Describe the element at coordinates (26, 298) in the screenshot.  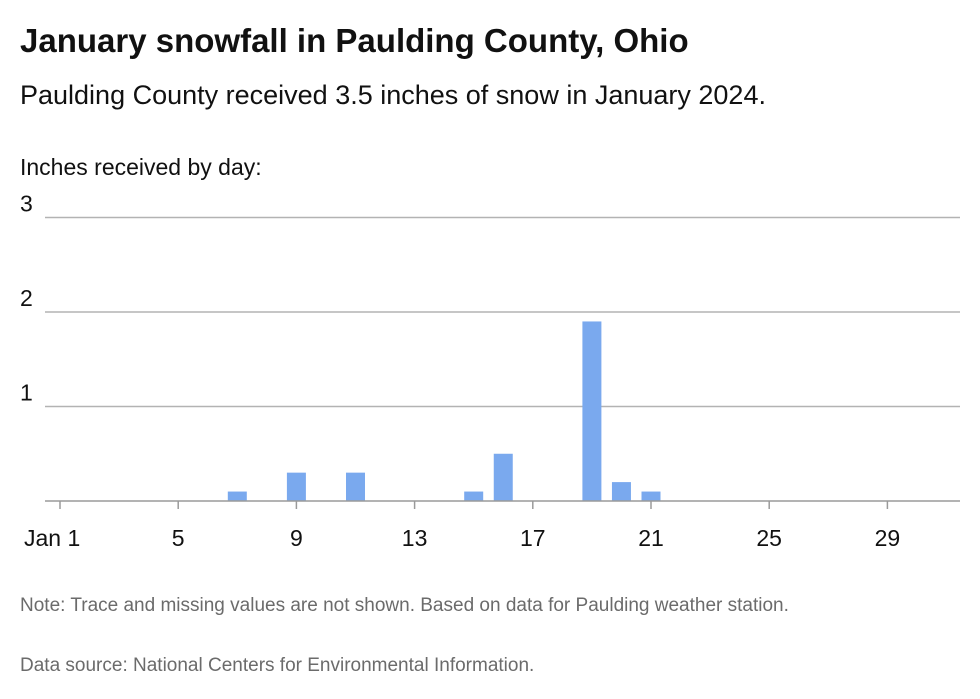
I see `y-tick-label-2: 2` at that location.